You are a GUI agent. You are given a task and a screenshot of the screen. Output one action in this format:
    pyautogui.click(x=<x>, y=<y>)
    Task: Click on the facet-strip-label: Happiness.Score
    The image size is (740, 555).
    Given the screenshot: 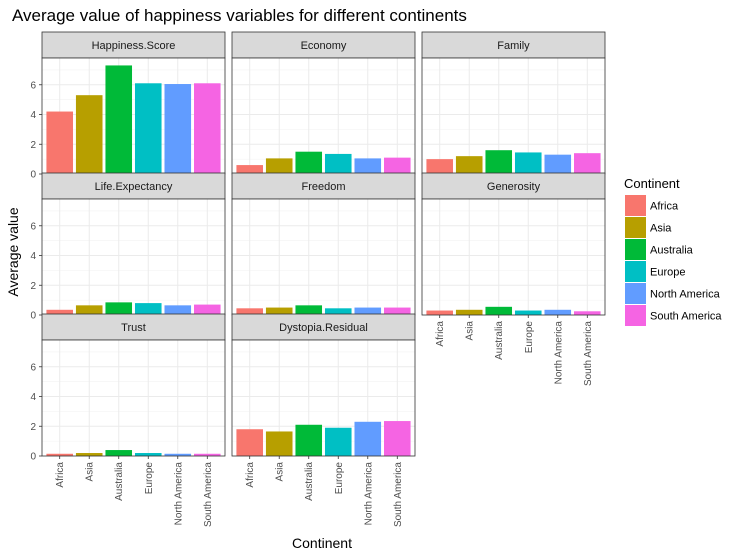 What is the action you would take?
    pyautogui.click(x=134, y=46)
    